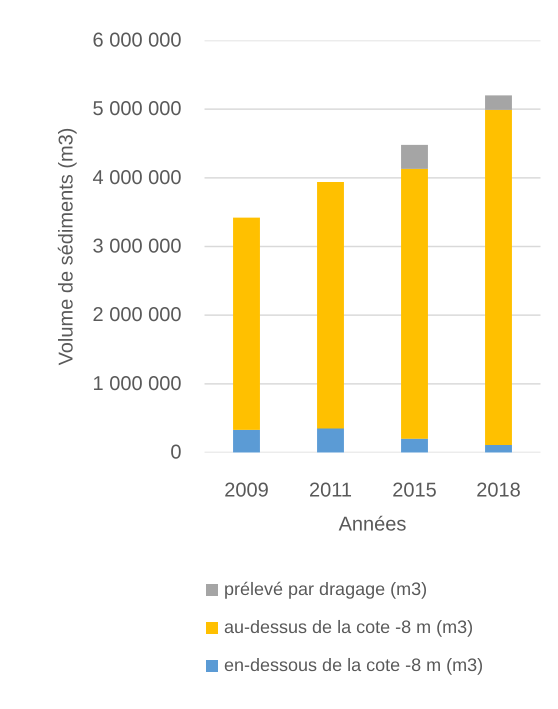  I want to click on y-axis-title: Volume de sédiments (m3), so click(67, 247).